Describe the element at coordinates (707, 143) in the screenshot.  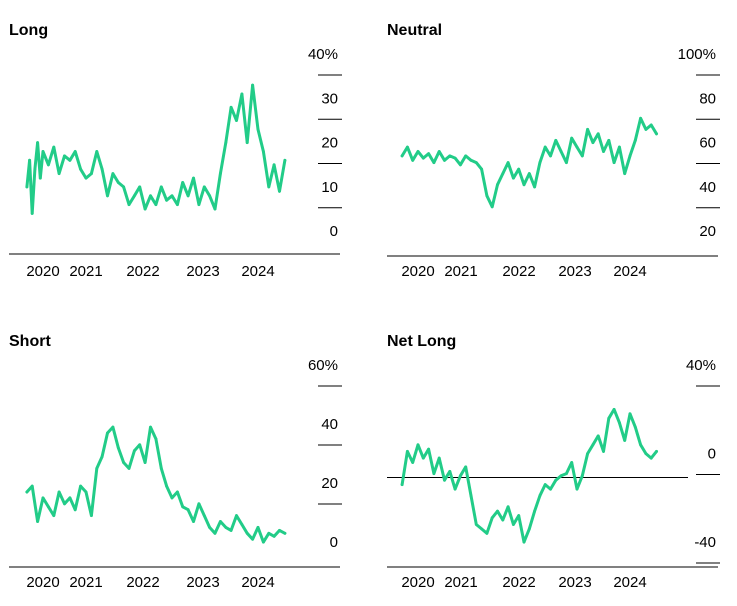
I see `y-tick-label: 60` at that location.